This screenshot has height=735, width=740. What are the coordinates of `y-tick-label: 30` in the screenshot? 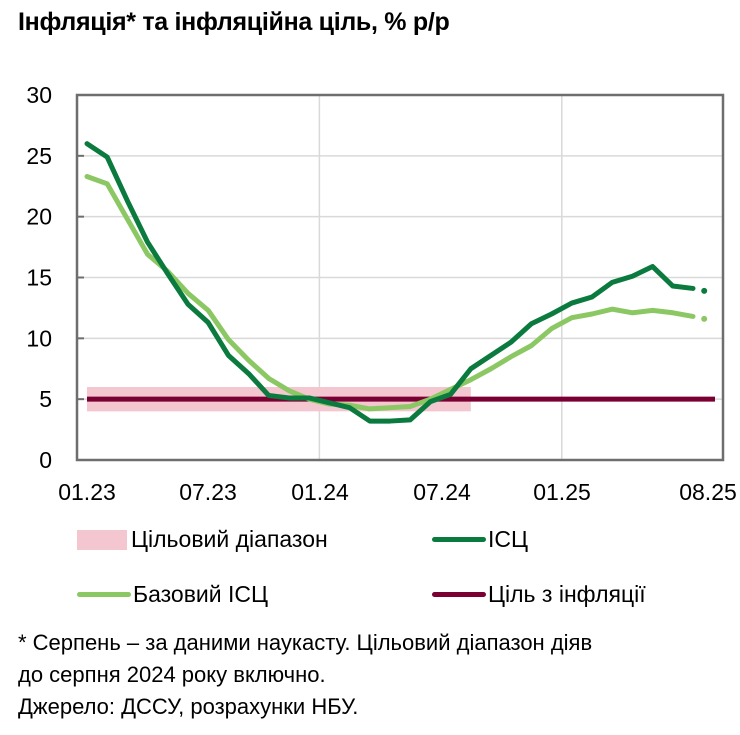 It's located at (39, 95).